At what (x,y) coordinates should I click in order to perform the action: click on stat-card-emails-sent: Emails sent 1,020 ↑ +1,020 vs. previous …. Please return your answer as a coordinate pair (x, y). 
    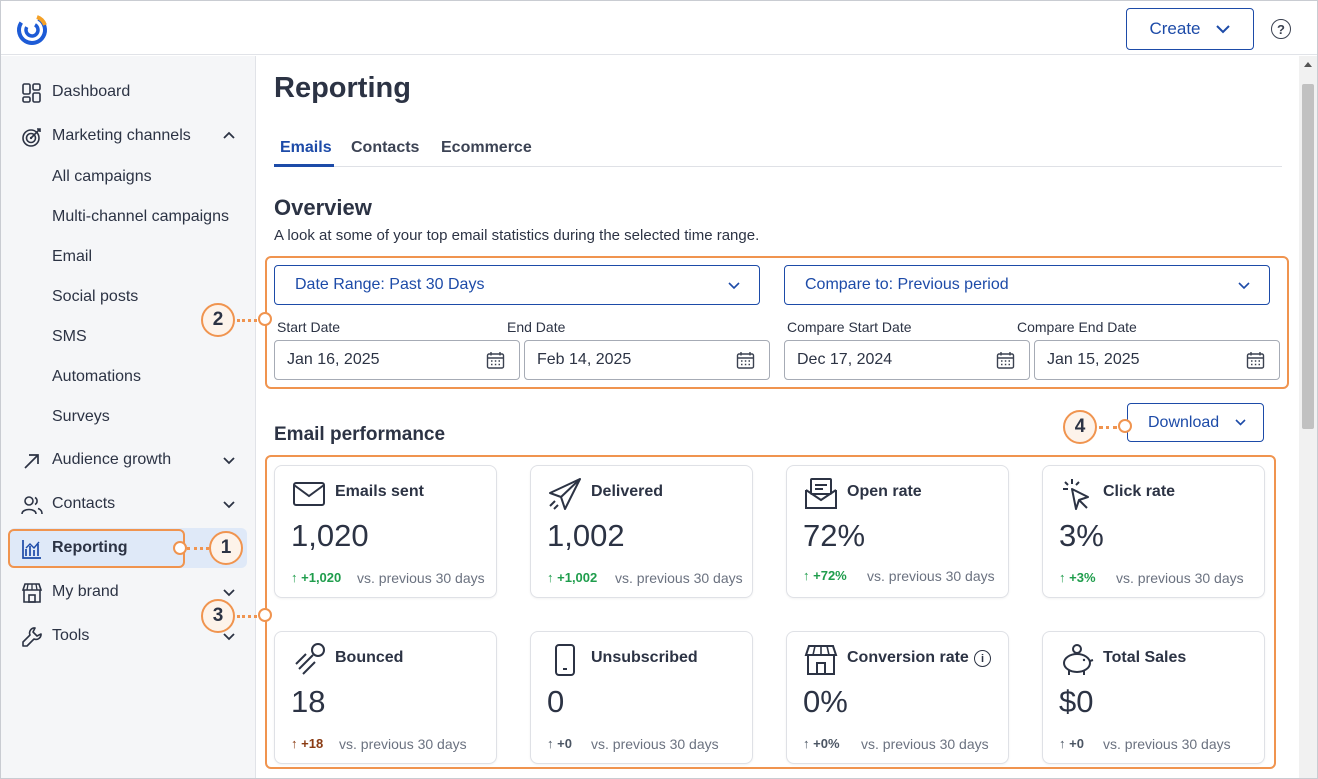
    Looking at the image, I should click on (385, 531).